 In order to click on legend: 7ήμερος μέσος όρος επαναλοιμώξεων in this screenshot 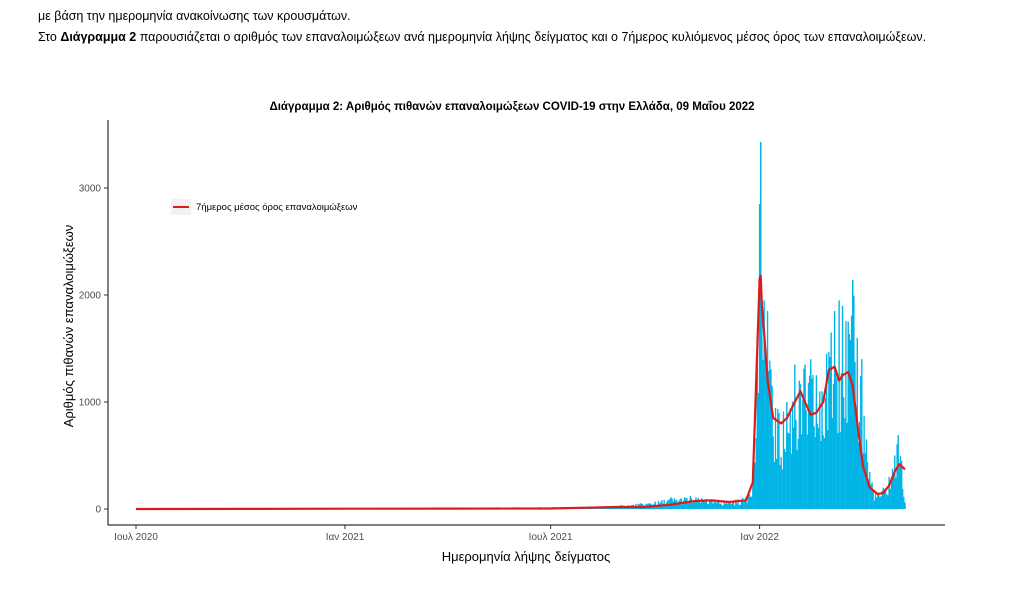, I will do `click(264, 207)`.